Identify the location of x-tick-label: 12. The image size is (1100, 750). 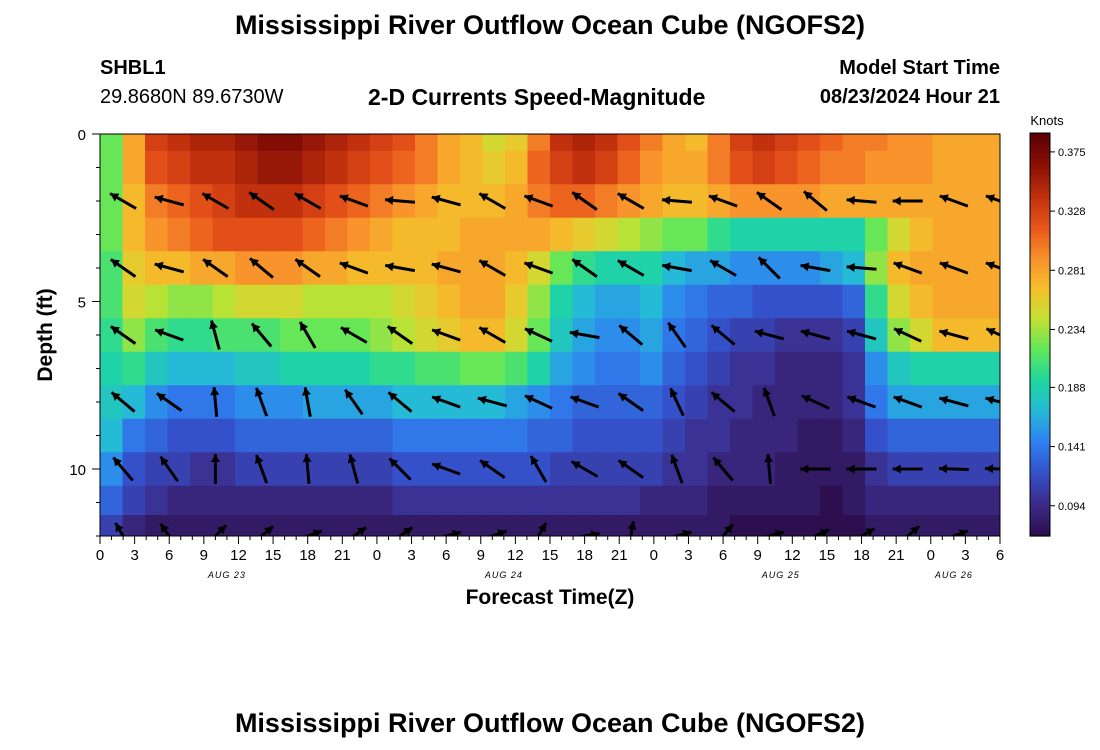
(515, 555).